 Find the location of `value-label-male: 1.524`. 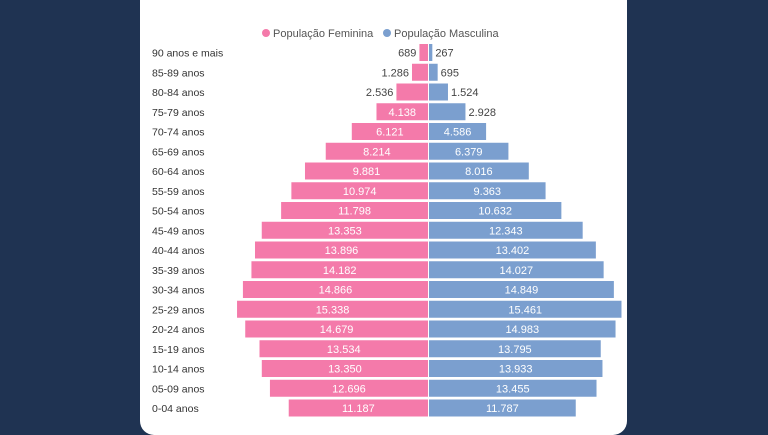

value-label-male: 1.524 is located at coordinates (465, 93).